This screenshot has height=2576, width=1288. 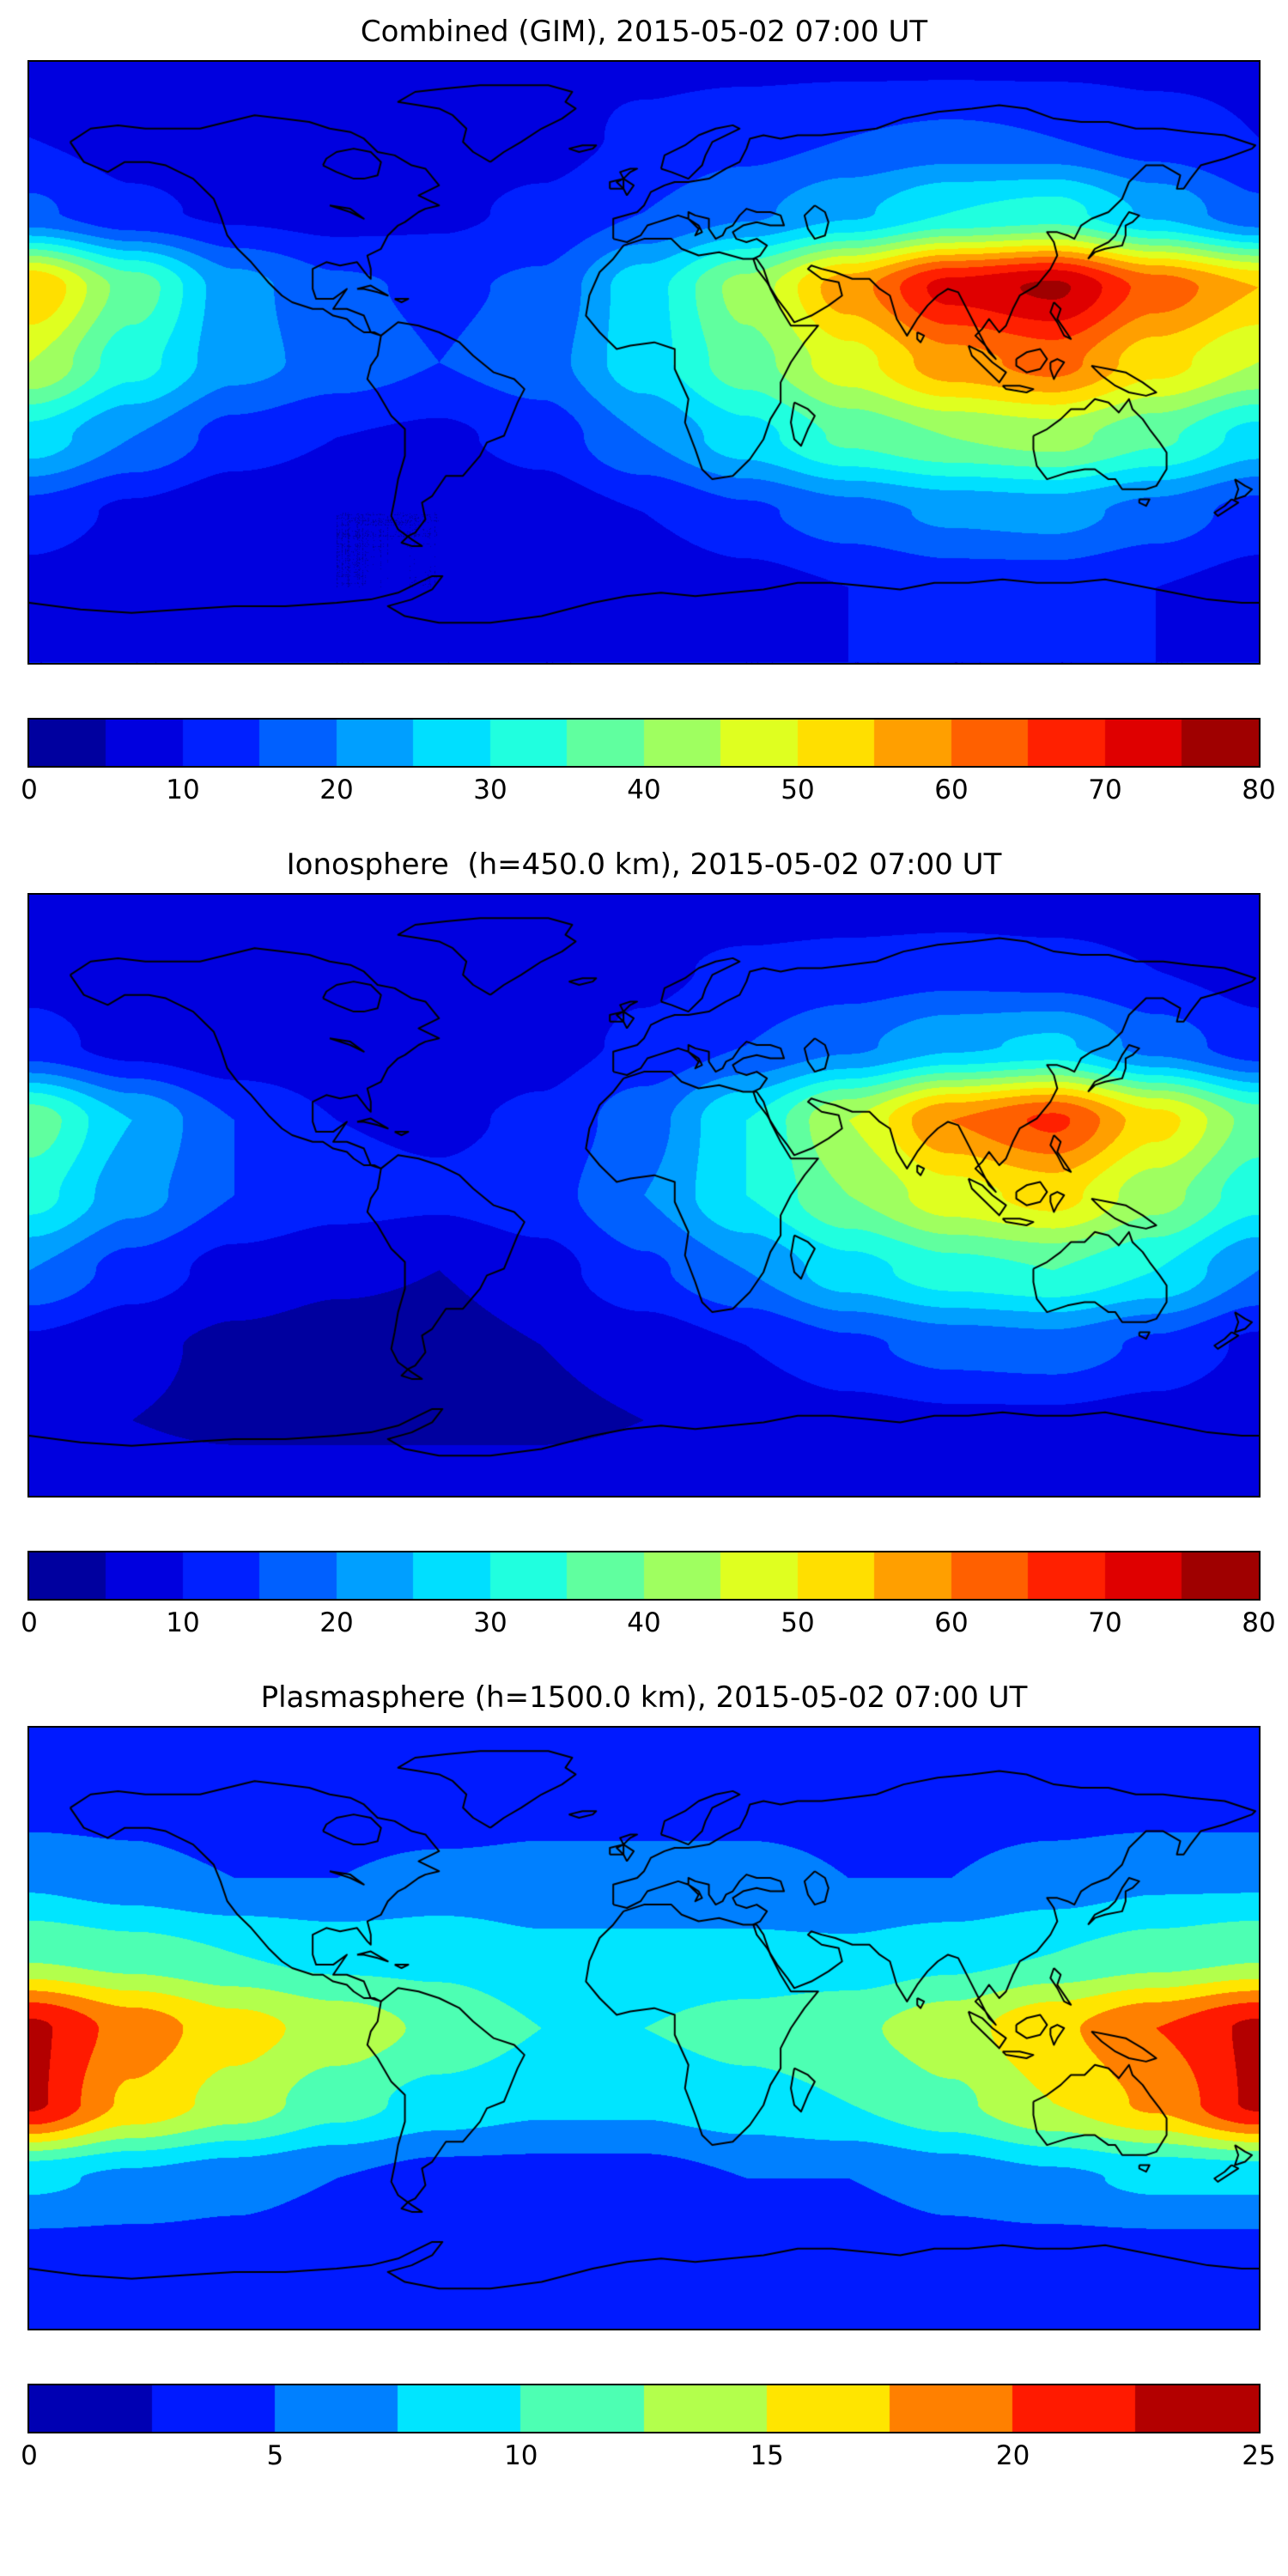 I want to click on colorbar-tick-label: 25, so click(x=1259, y=2456).